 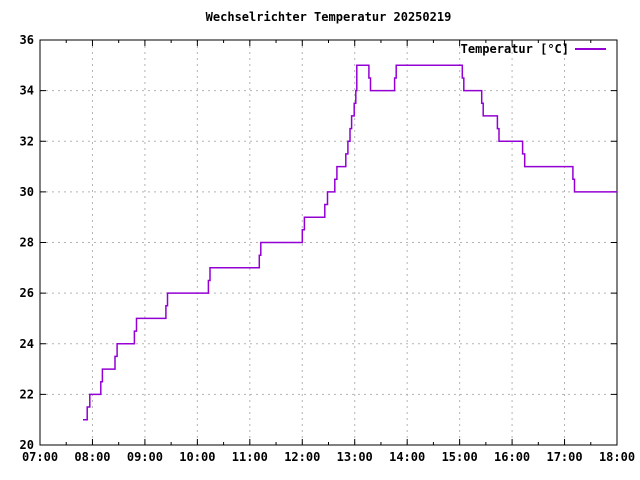 I want to click on x-tick-label: 11:00, so click(x=250, y=457).